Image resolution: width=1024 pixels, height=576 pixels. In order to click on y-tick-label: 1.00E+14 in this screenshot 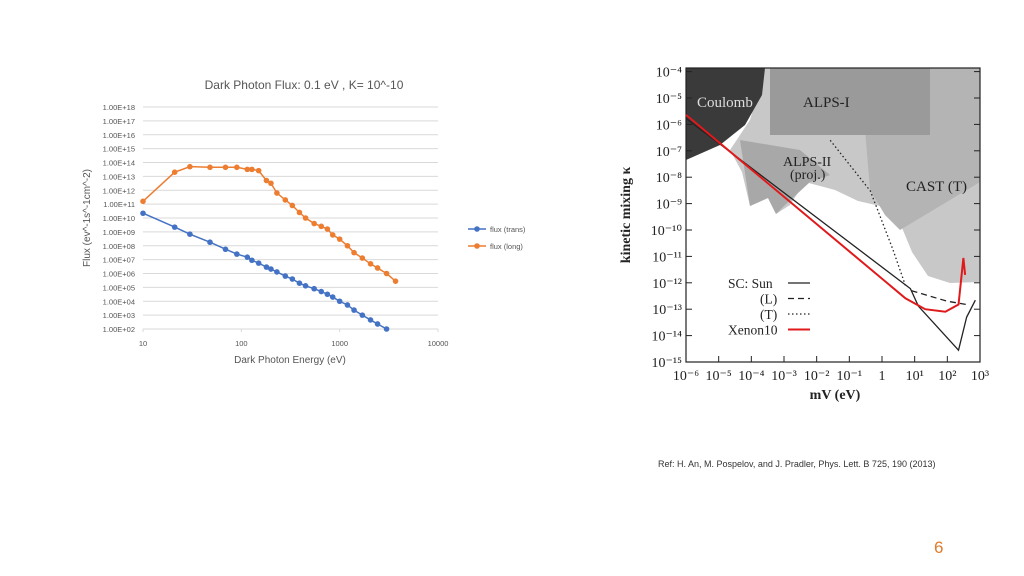, I will do `click(119, 163)`.